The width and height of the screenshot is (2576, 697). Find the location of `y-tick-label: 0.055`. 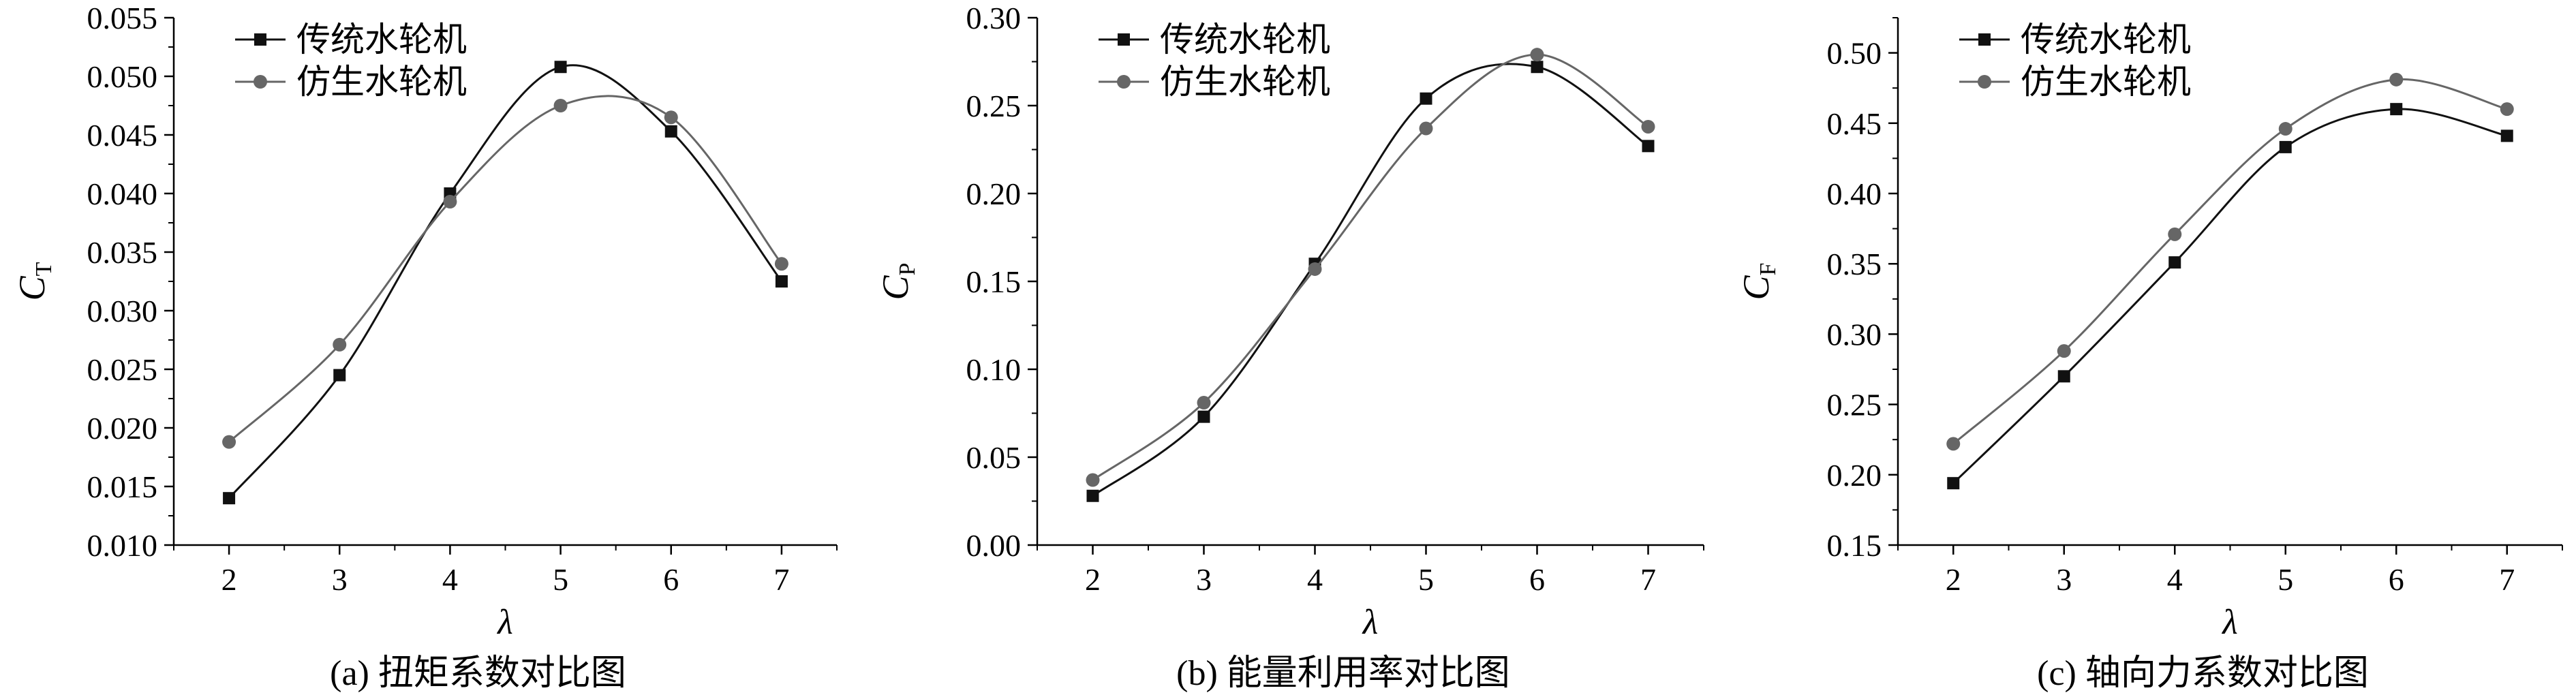

y-tick-label: 0.055 is located at coordinates (123, 18).